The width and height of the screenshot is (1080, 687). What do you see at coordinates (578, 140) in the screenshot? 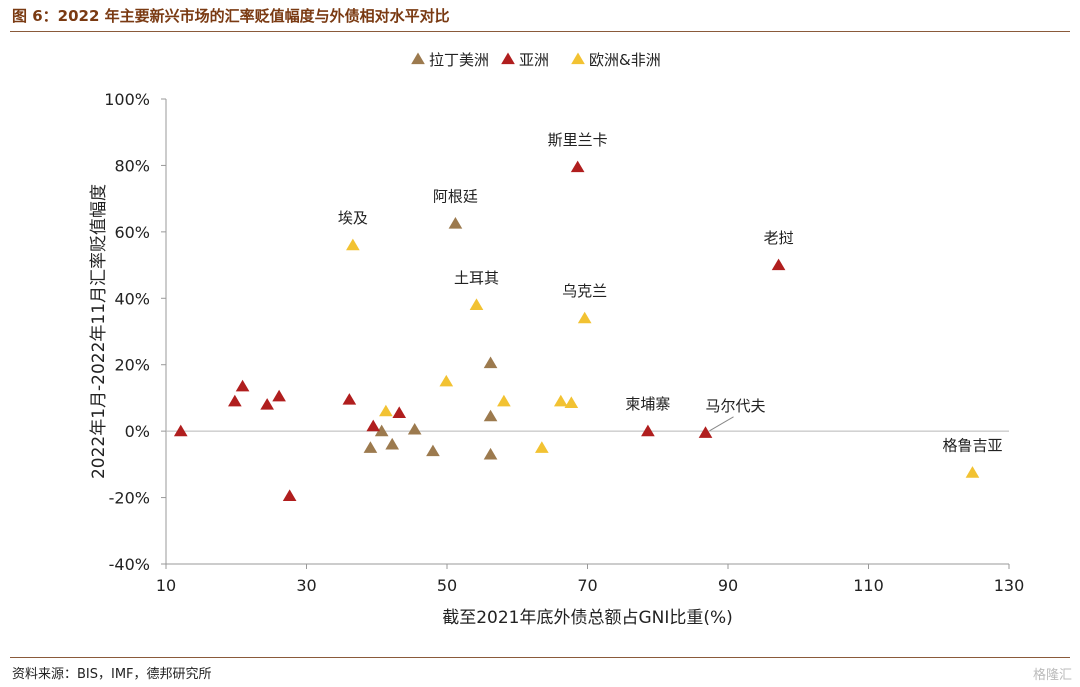
I see `point-label: 斯里兰卡` at bounding box center [578, 140].